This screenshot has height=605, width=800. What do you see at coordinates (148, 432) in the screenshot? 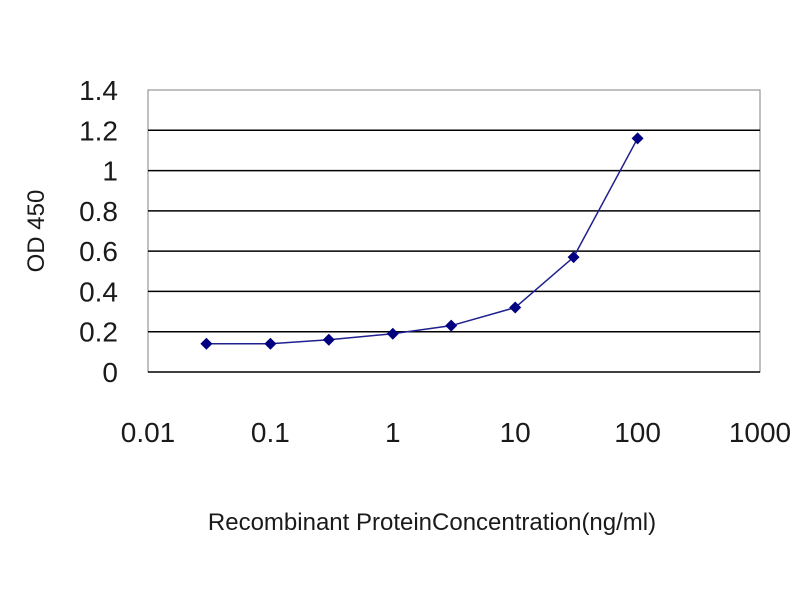
I see `x-tick-label: 0.01` at bounding box center [148, 432].